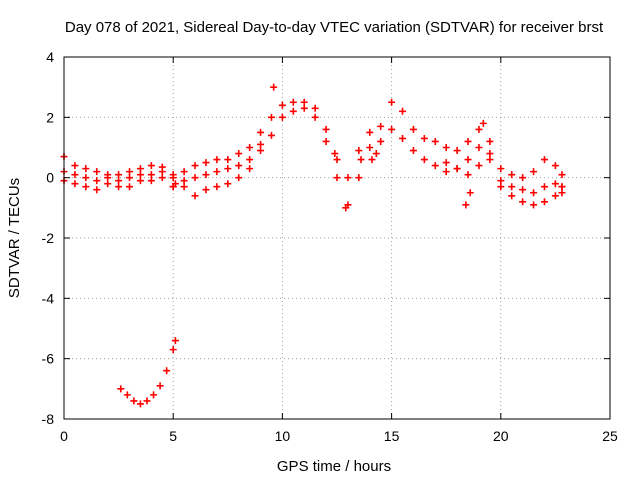  What do you see at coordinates (283, 436) in the screenshot?
I see `x-tick-label: 10` at bounding box center [283, 436].